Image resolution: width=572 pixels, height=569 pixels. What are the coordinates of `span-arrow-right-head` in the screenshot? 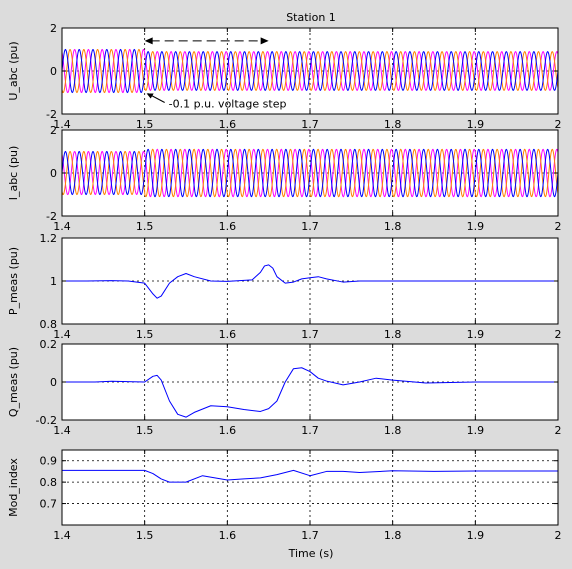 It's located at (264, 41).